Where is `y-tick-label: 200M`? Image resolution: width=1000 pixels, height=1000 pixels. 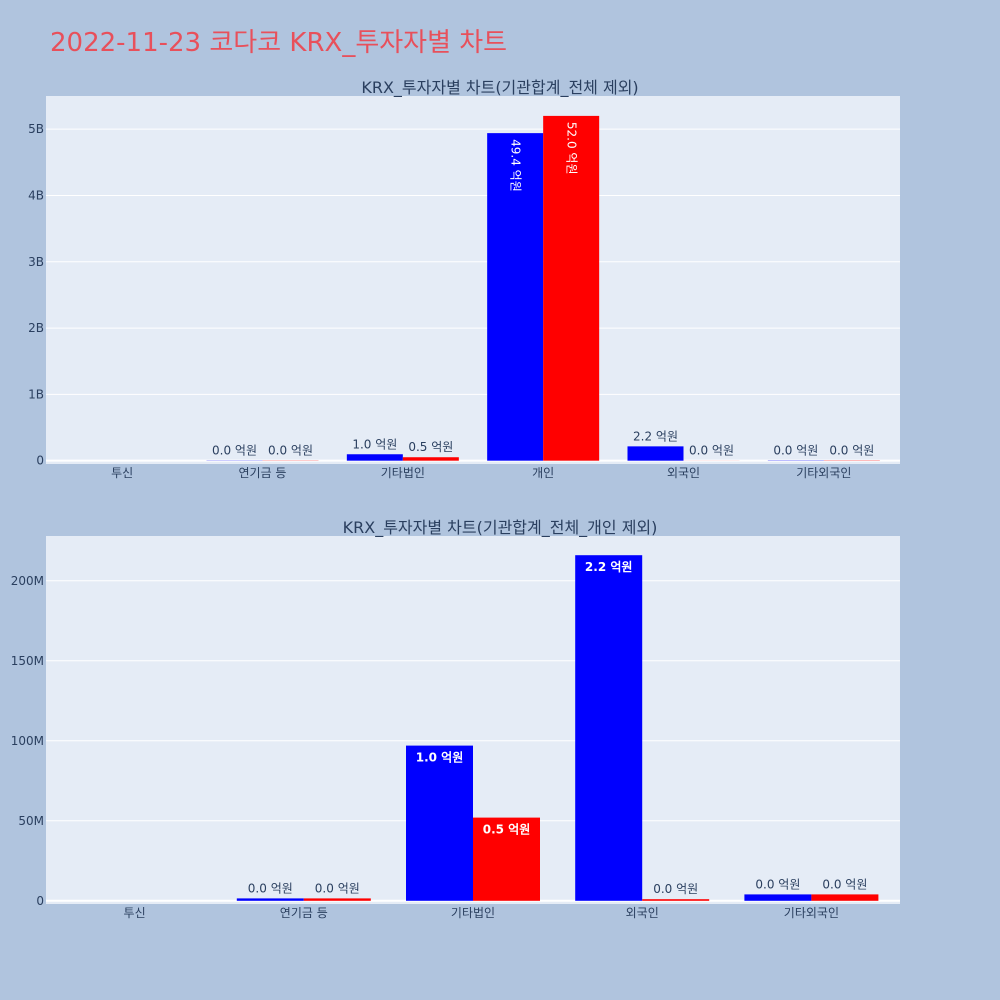
y-tick-label: 200M is located at coordinates (27, 581).